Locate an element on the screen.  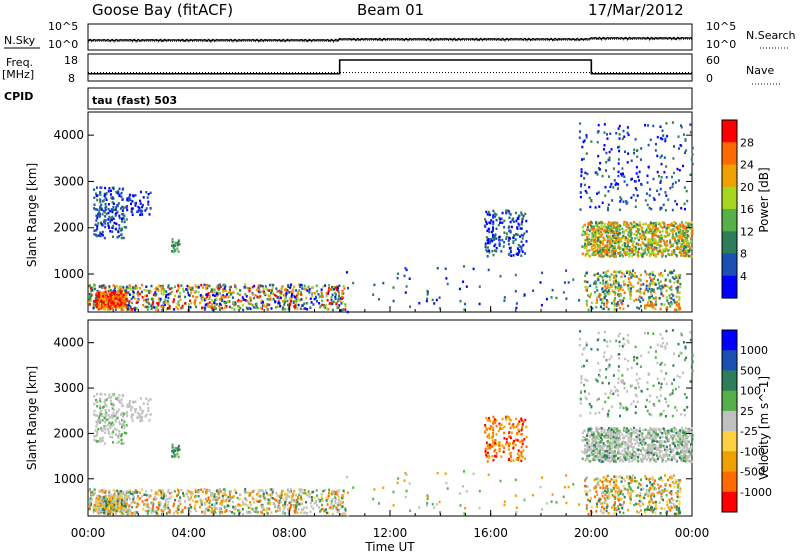
power-colorbar-tick: 28 is located at coordinates (747, 142).